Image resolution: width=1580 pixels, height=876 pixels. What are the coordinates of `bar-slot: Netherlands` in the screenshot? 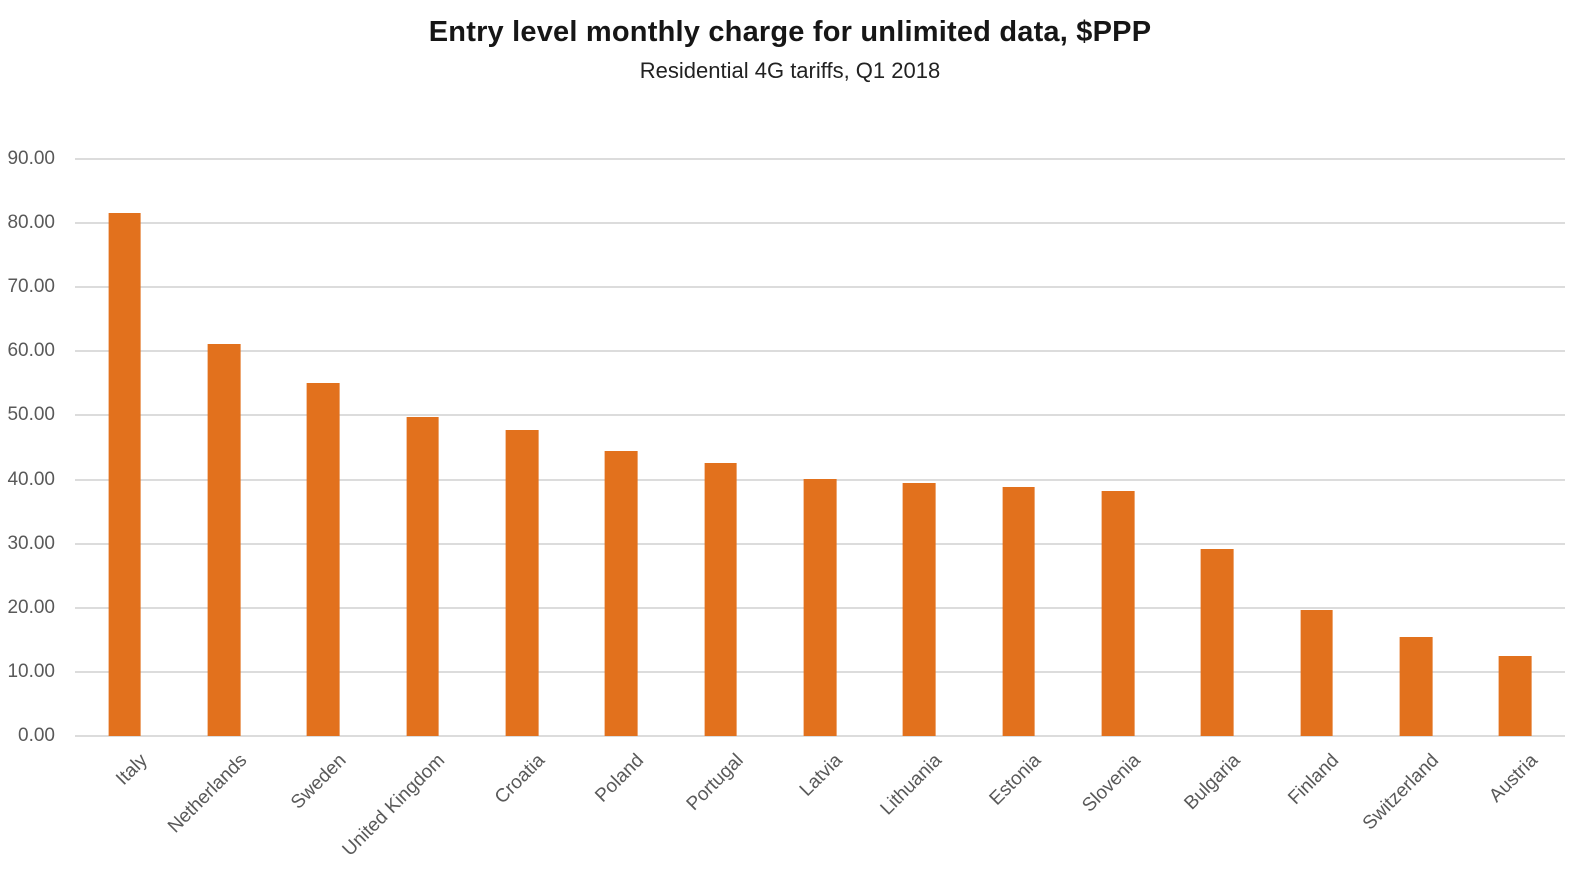 It's located at (218, 498).